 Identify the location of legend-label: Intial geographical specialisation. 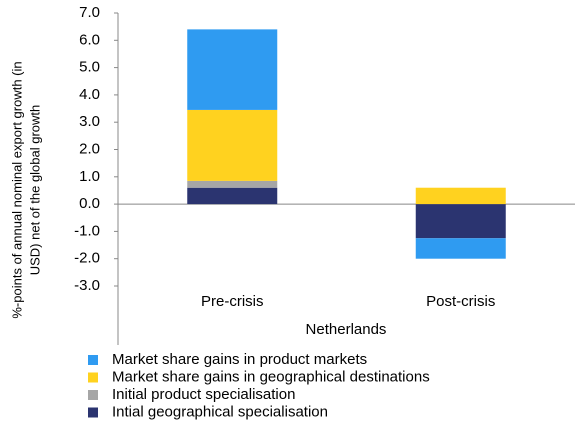
(220, 411).